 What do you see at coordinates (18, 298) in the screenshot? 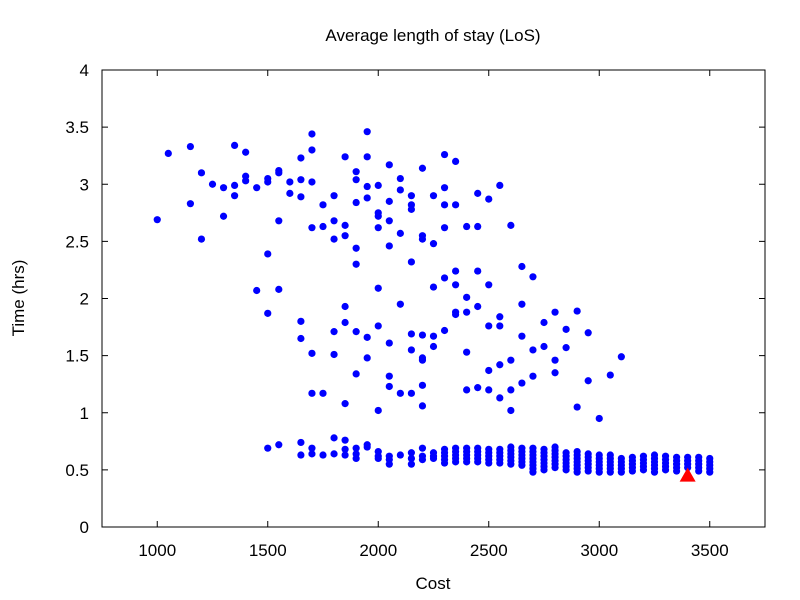
I see `y-axis-label: Time (hrs)` at bounding box center [18, 298].